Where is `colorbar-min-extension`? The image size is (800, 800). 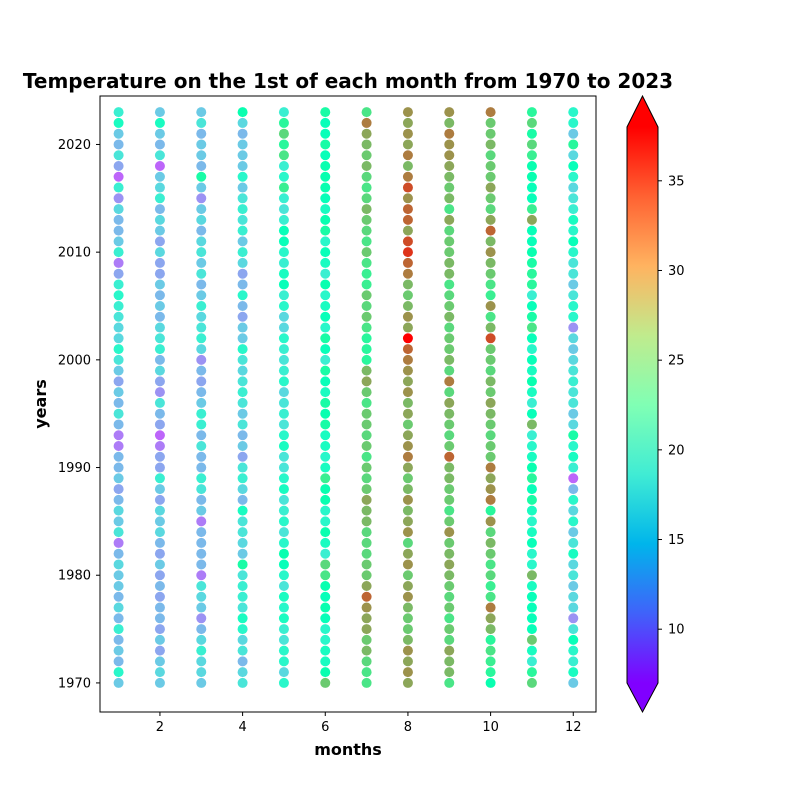 colorbar-min-extension is located at coordinates (642, 697).